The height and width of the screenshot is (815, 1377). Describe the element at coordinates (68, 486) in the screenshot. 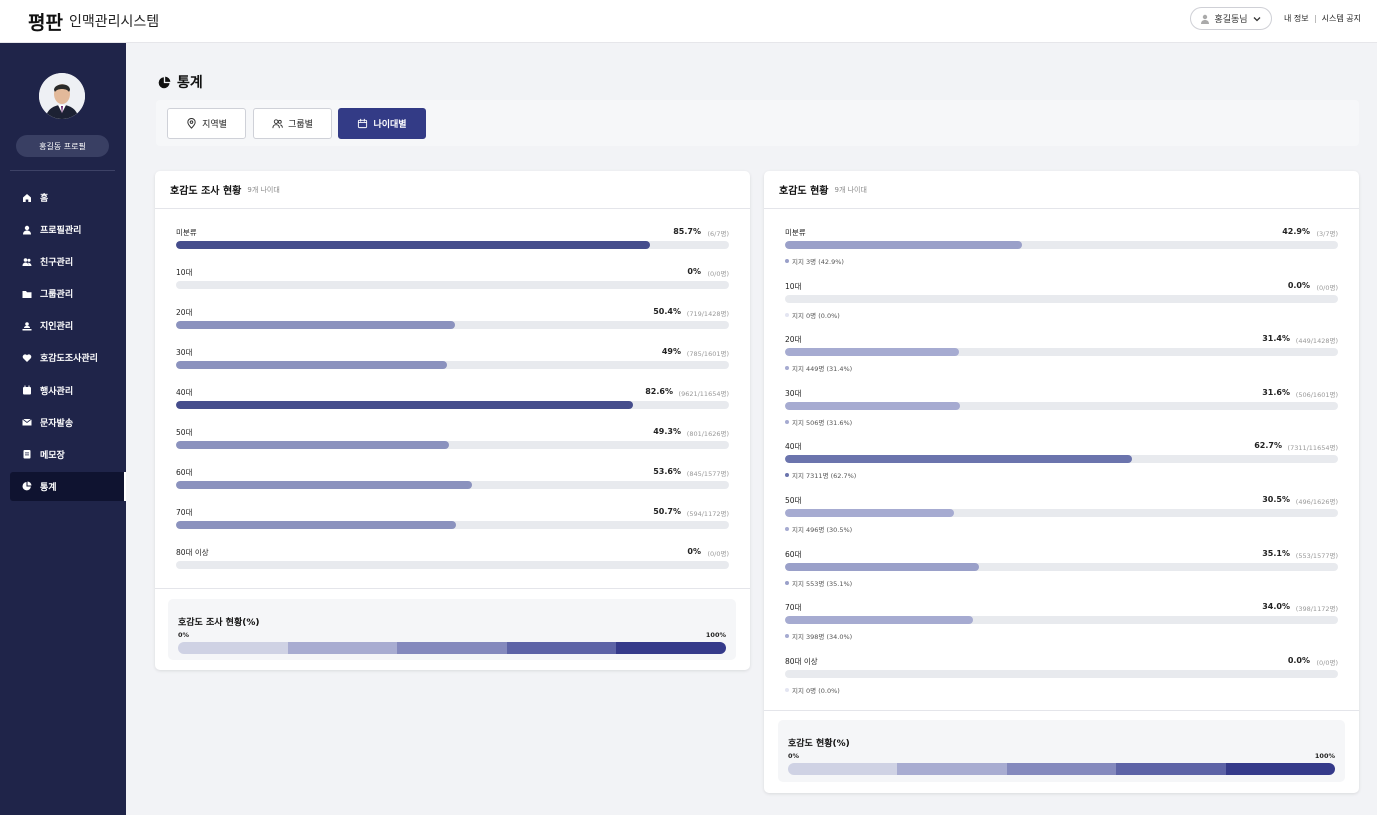

I see `sidebar-item-statistics: 통계` at that location.